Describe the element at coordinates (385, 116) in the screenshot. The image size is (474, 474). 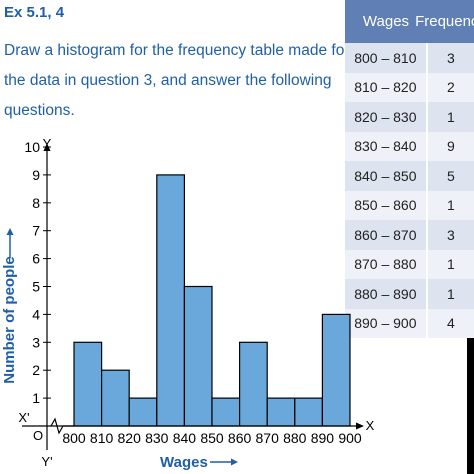
I see `wages-cell: 820 – 830` at that location.